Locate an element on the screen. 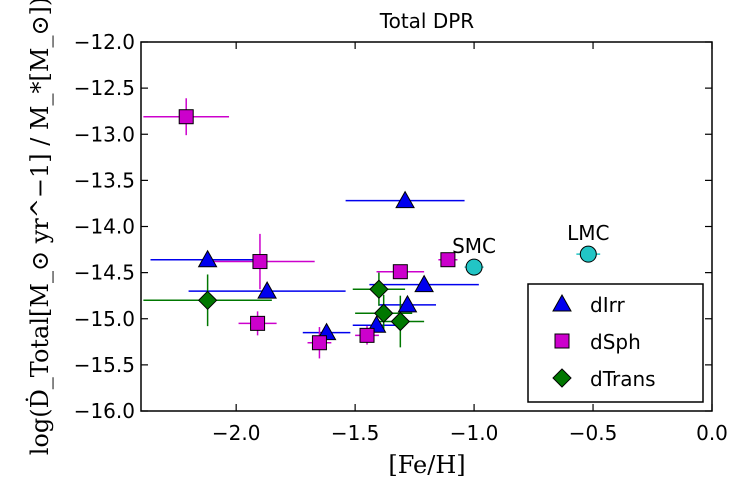 The image size is (748, 492). y-tick-label: −16.0 is located at coordinates (104, 411).